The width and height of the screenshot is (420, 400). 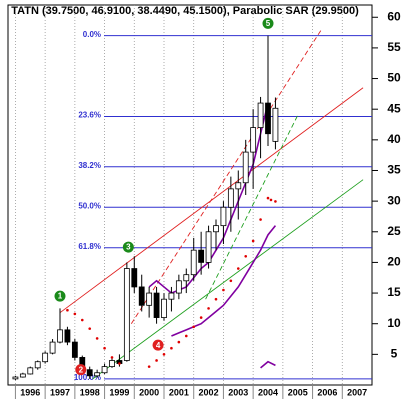 What do you see at coordinates (394, 139) in the screenshot?
I see `y-tick-label: 40` at bounding box center [394, 139].